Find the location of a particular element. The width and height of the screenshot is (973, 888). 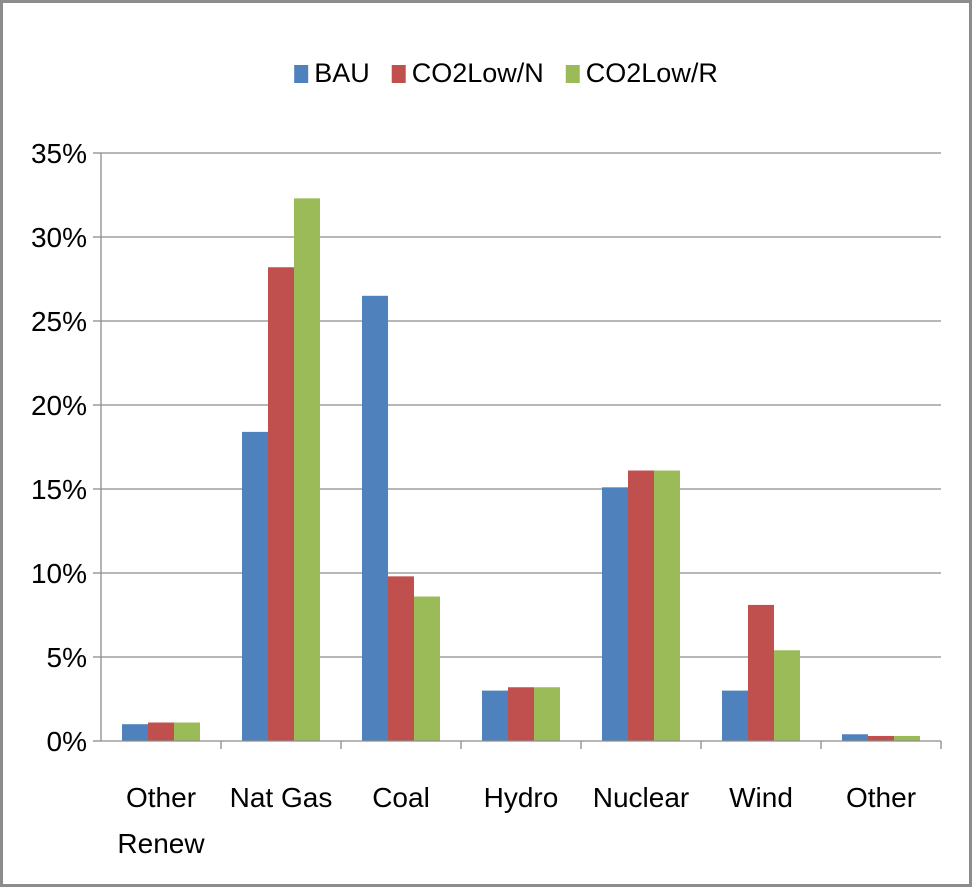

x-category-label: Nuclear is located at coordinates (641, 797).